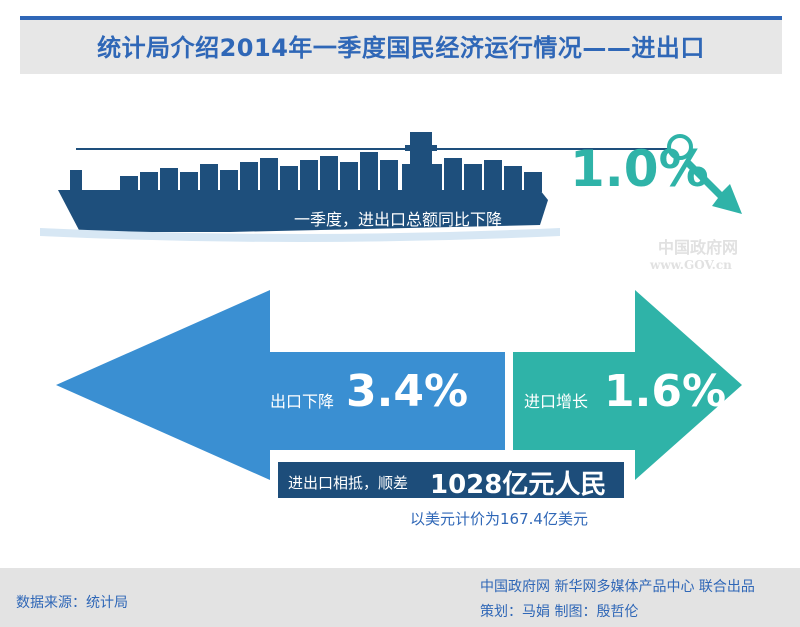 The height and width of the screenshot is (627, 800). I want to click on design-credit: 策划：马娟 制图：殷哲伦, so click(559, 612).